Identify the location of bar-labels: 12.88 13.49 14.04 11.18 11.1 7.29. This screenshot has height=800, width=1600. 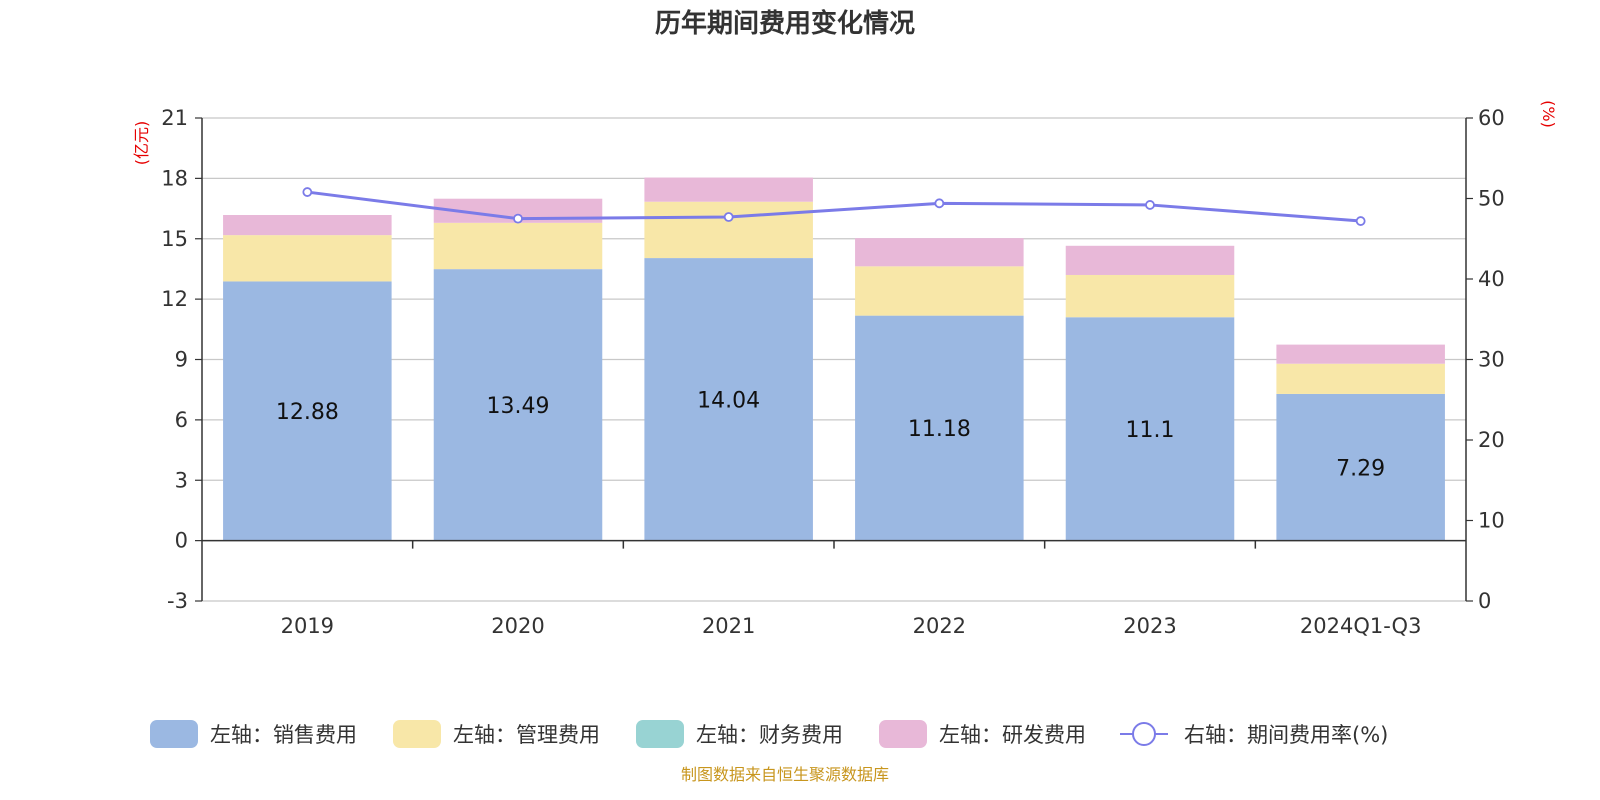
(830, 434).